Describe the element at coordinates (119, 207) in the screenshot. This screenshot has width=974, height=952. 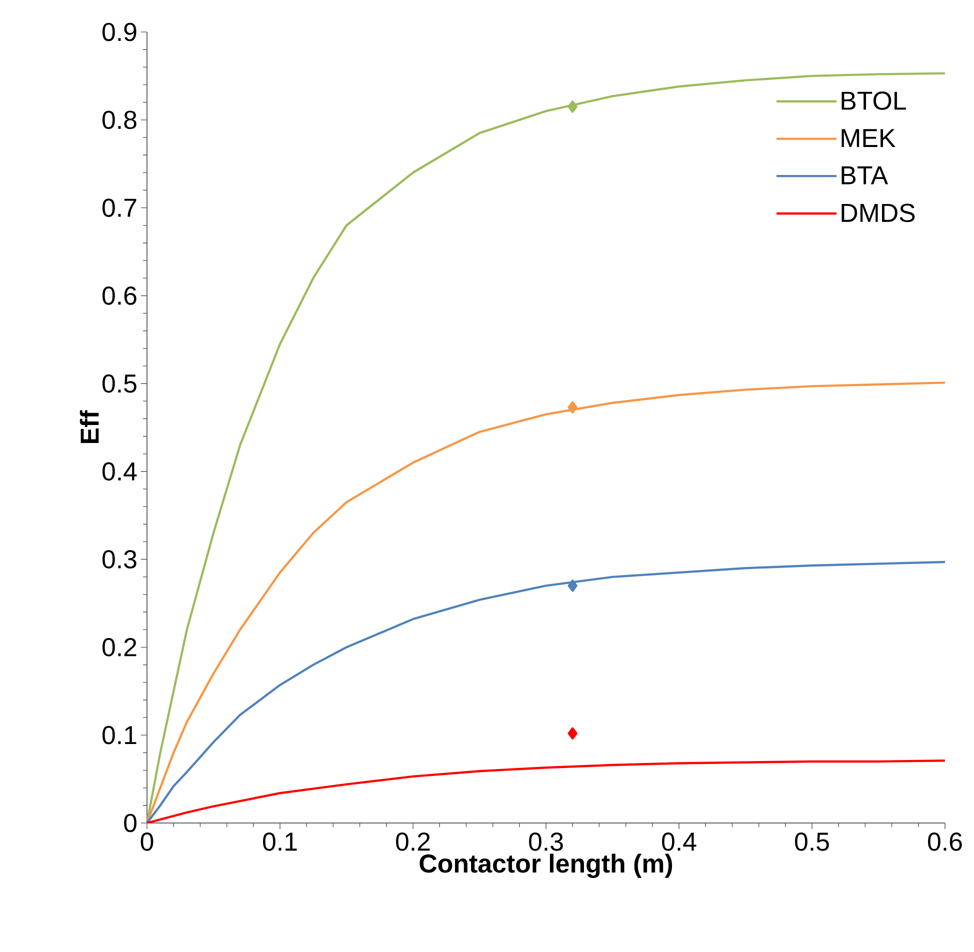
I see `y-tick-label: 0.7` at that location.